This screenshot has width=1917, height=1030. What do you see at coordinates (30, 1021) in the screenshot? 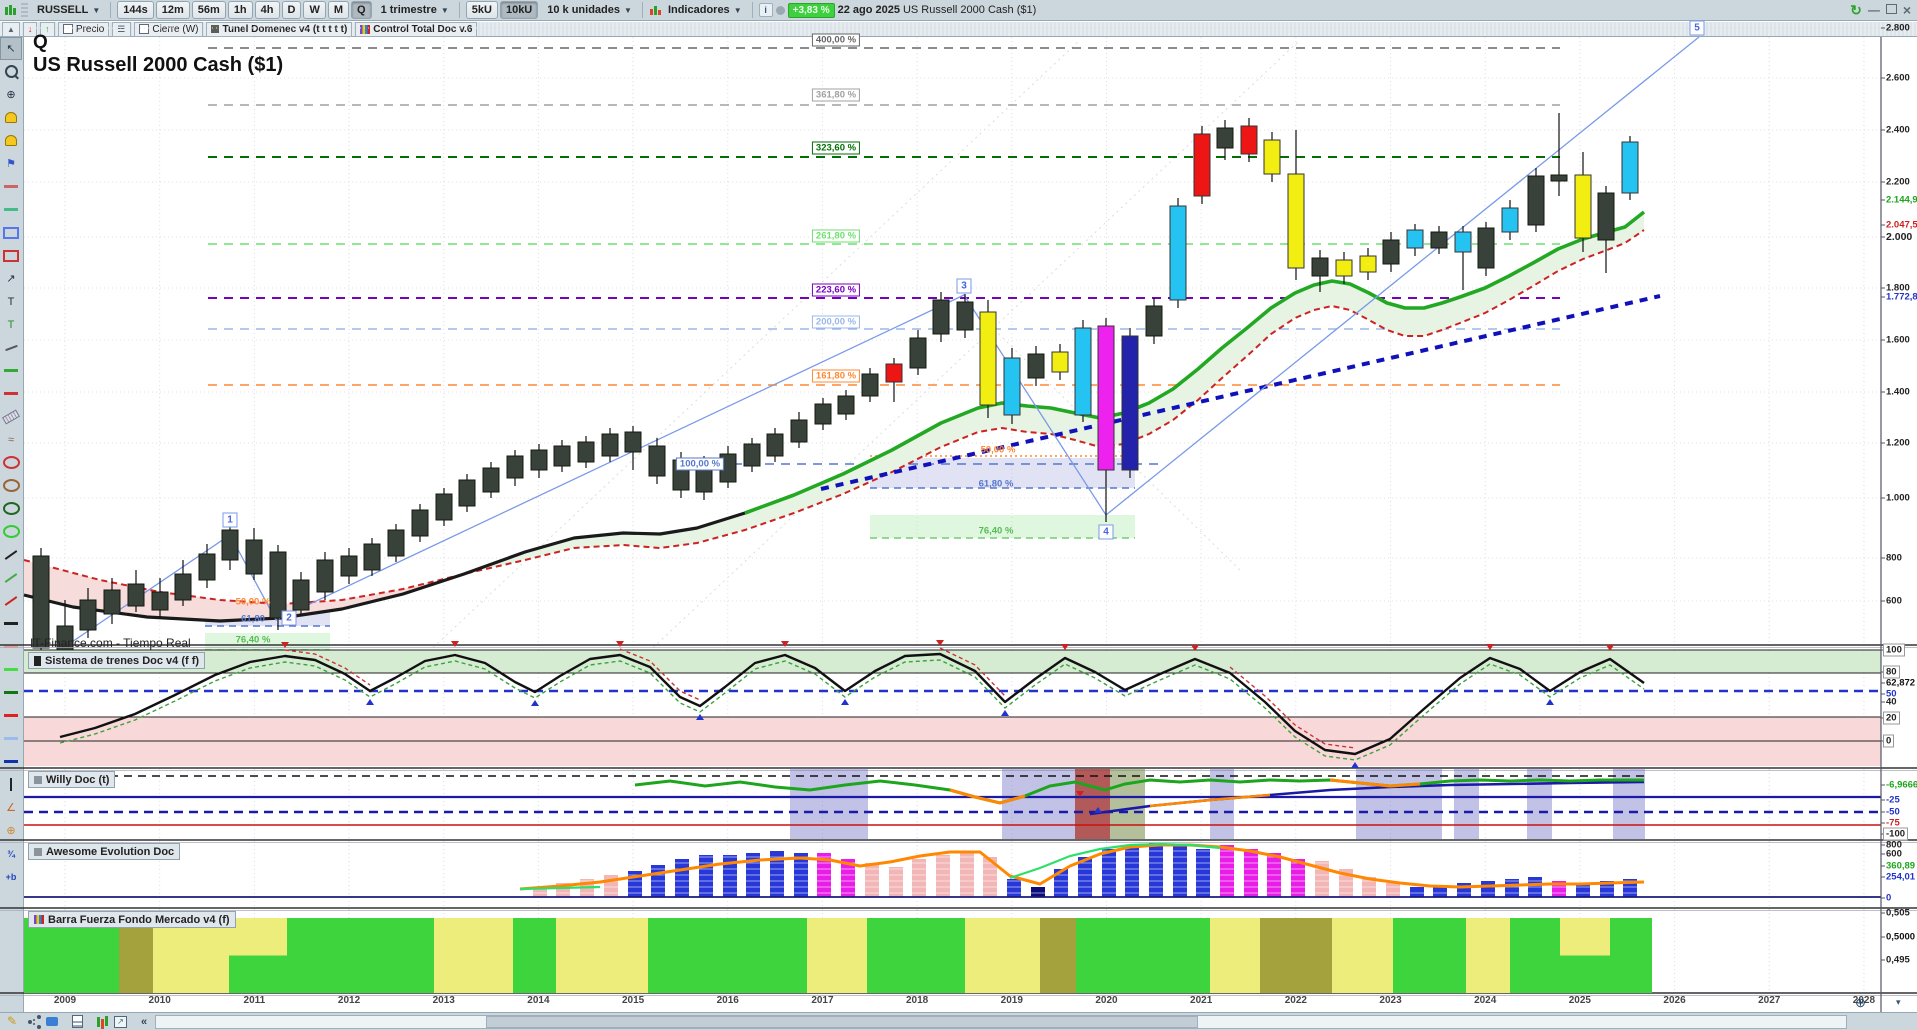
I see `share-icon` at bounding box center [30, 1021].